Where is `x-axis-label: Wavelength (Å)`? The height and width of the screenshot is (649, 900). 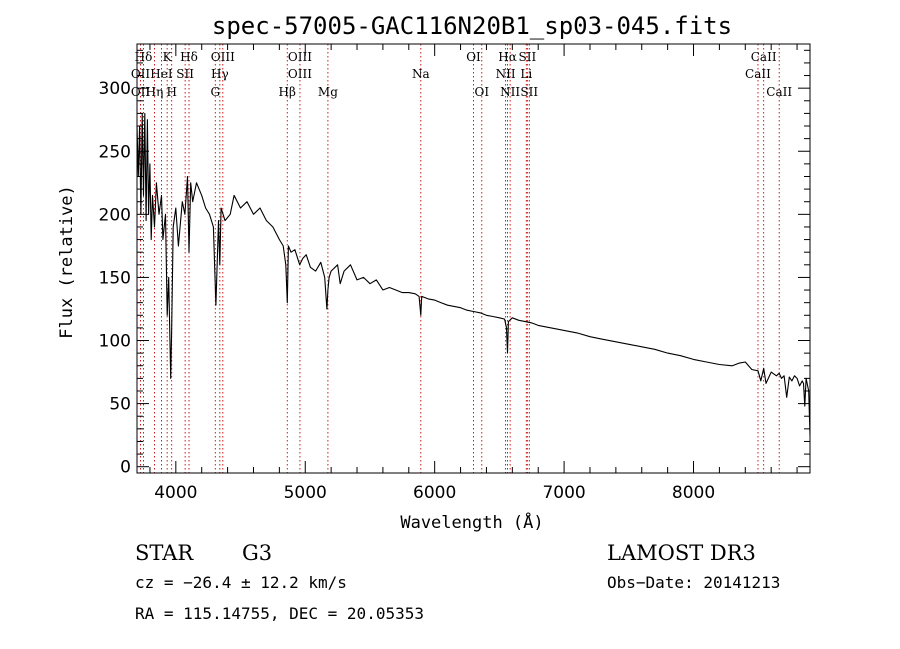
x-axis-label: Wavelength (Å) is located at coordinates (471, 522).